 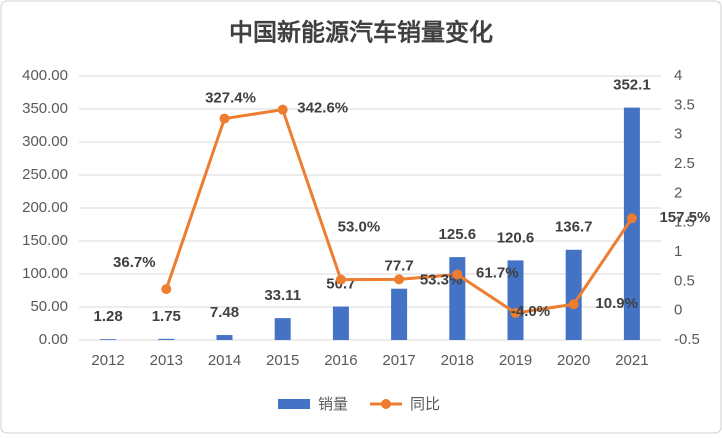 I want to click on y2-tick-label: 1, so click(x=678, y=251).